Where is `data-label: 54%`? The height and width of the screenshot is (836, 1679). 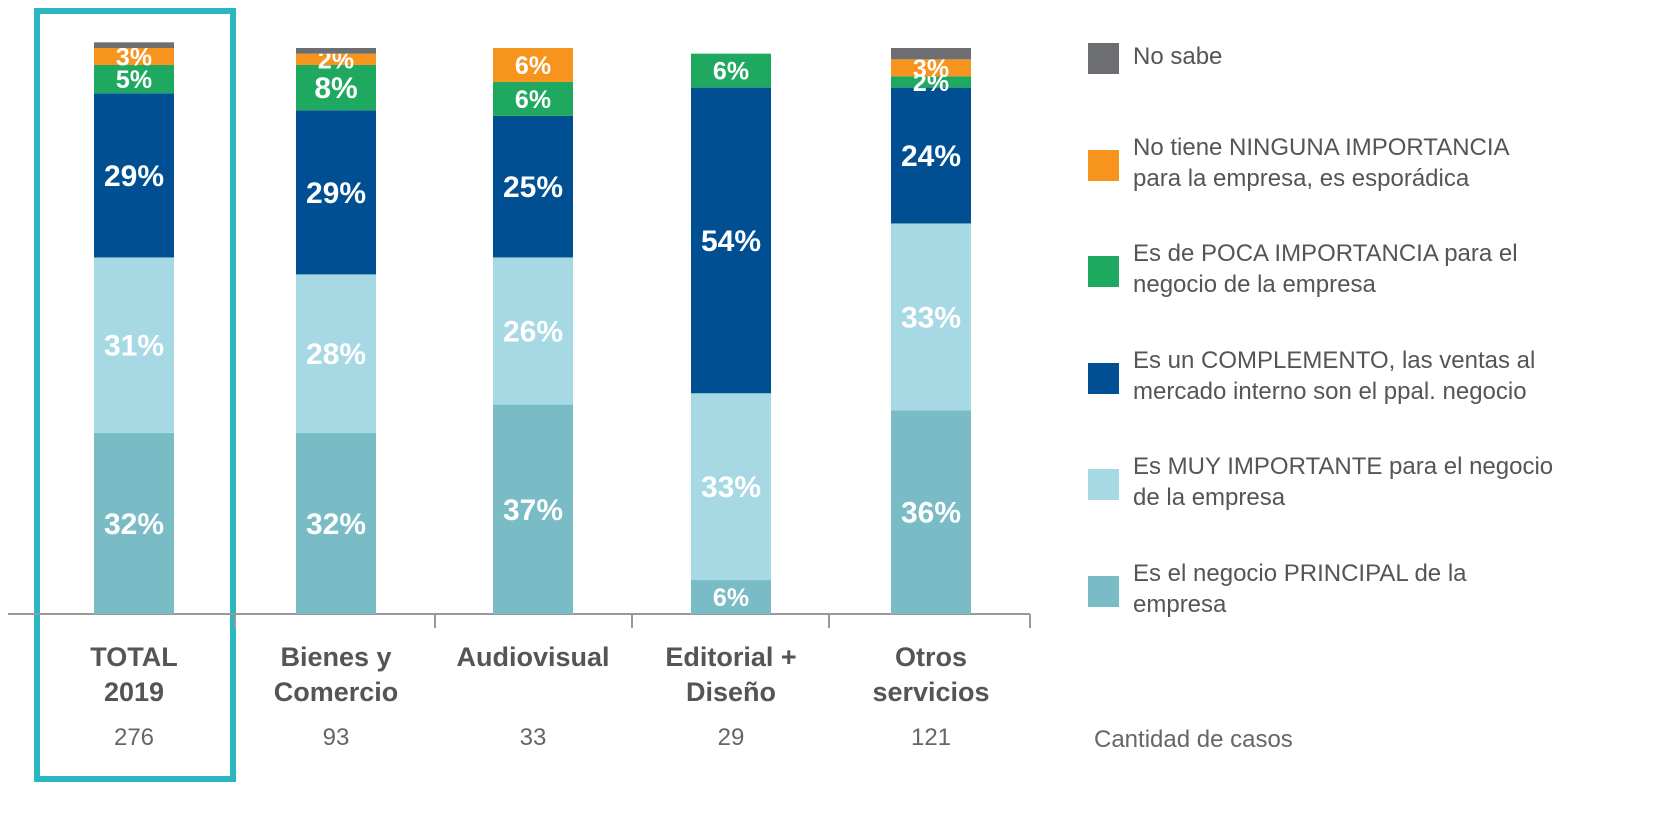
data-label: 54% is located at coordinates (731, 241).